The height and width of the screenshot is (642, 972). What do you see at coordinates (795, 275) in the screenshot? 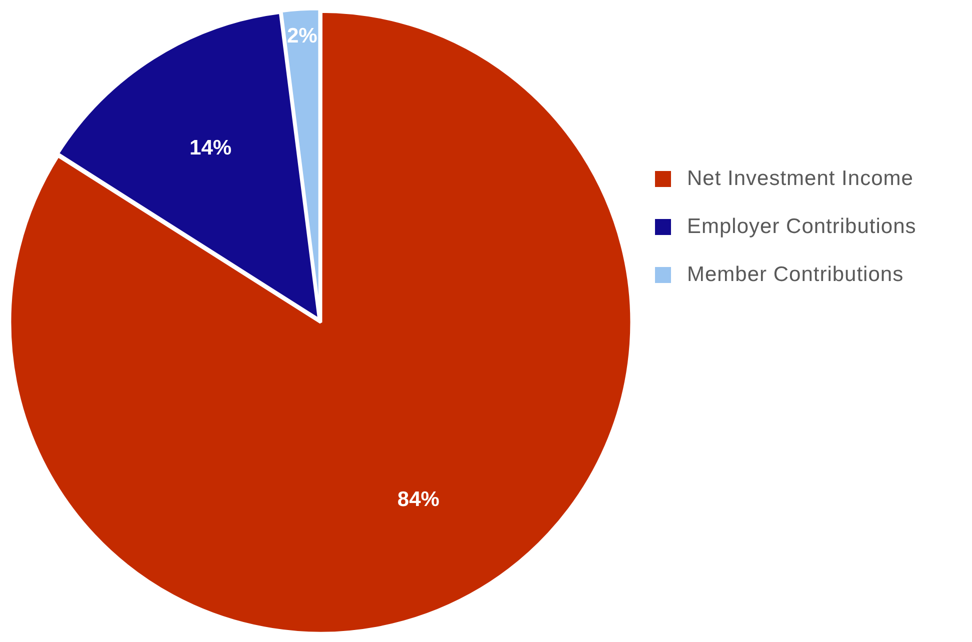
I see `legend-label: Member Contributions` at bounding box center [795, 275].